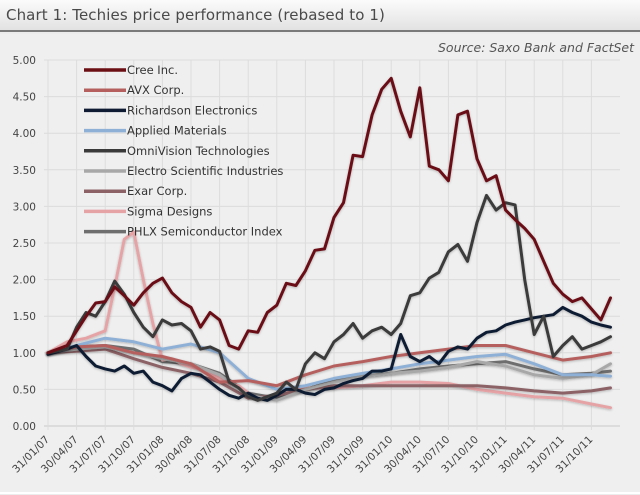 The image size is (640, 495). Describe the element at coordinates (24, 427) in the screenshot. I see `y-tick-label: 0.00` at that location.